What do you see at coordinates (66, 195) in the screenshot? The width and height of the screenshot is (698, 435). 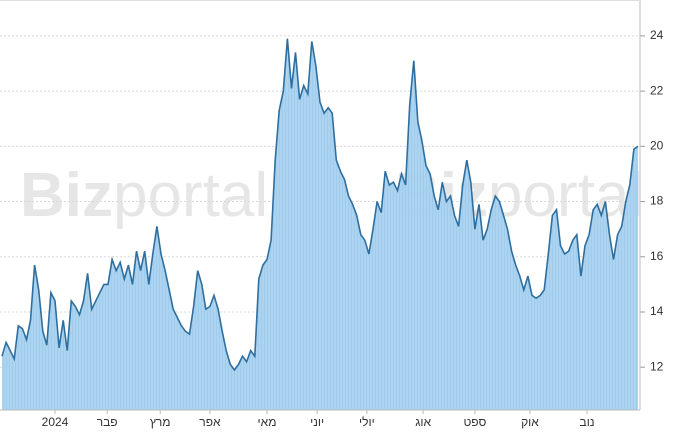 I see `watermark-bold: Biz` at bounding box center [66, 195].